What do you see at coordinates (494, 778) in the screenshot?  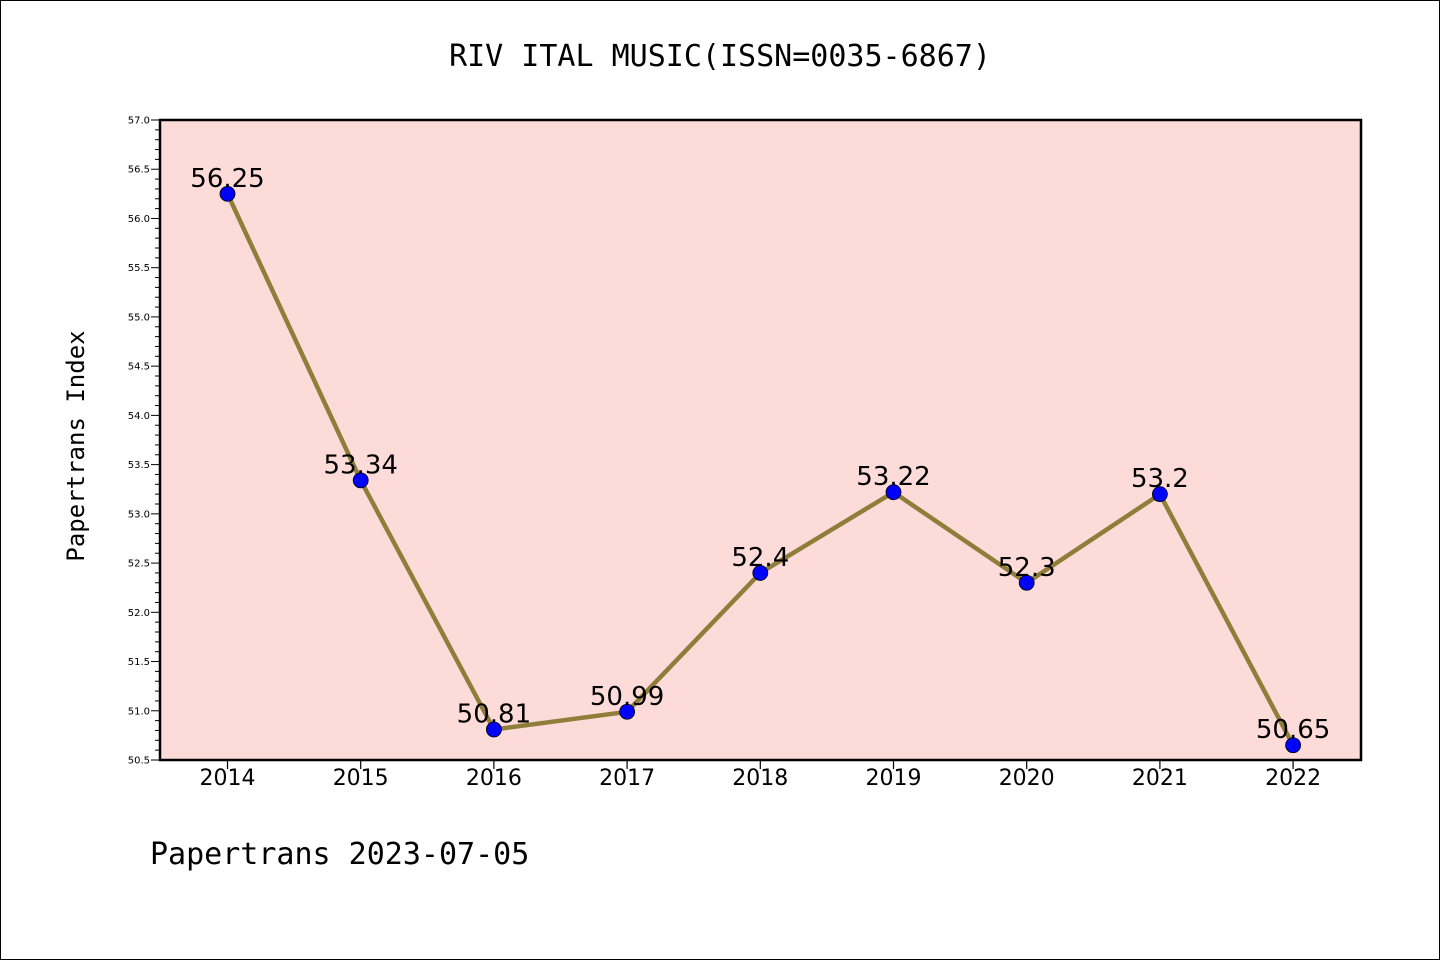 I see `x-tick-label: 2016` at bounding box center [494, 778].